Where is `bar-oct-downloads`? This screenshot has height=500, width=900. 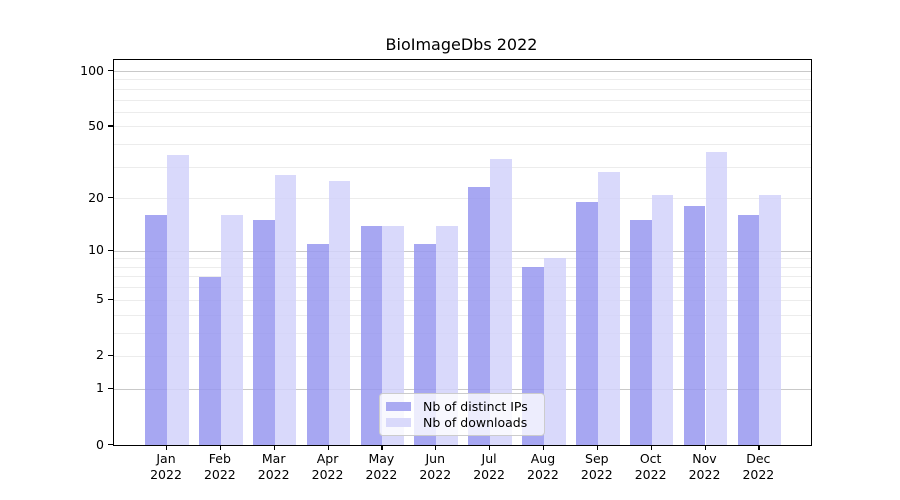 bar-oct-downloads is located at coordinates (662, 319).